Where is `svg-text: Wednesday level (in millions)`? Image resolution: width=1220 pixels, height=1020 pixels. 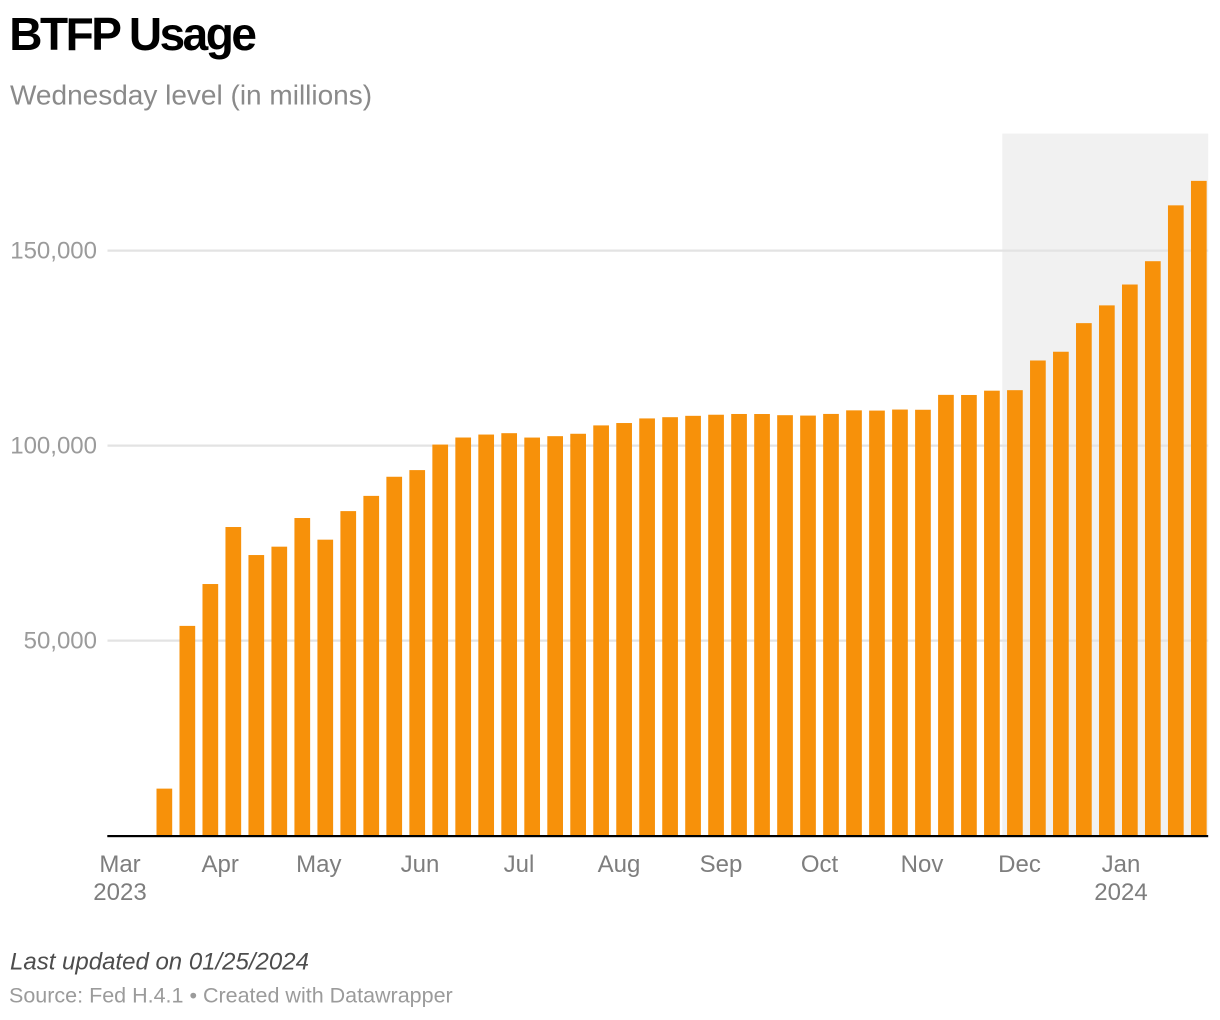 svg-text: Wednesday level (in millions) is located at coordinates (191, 95).